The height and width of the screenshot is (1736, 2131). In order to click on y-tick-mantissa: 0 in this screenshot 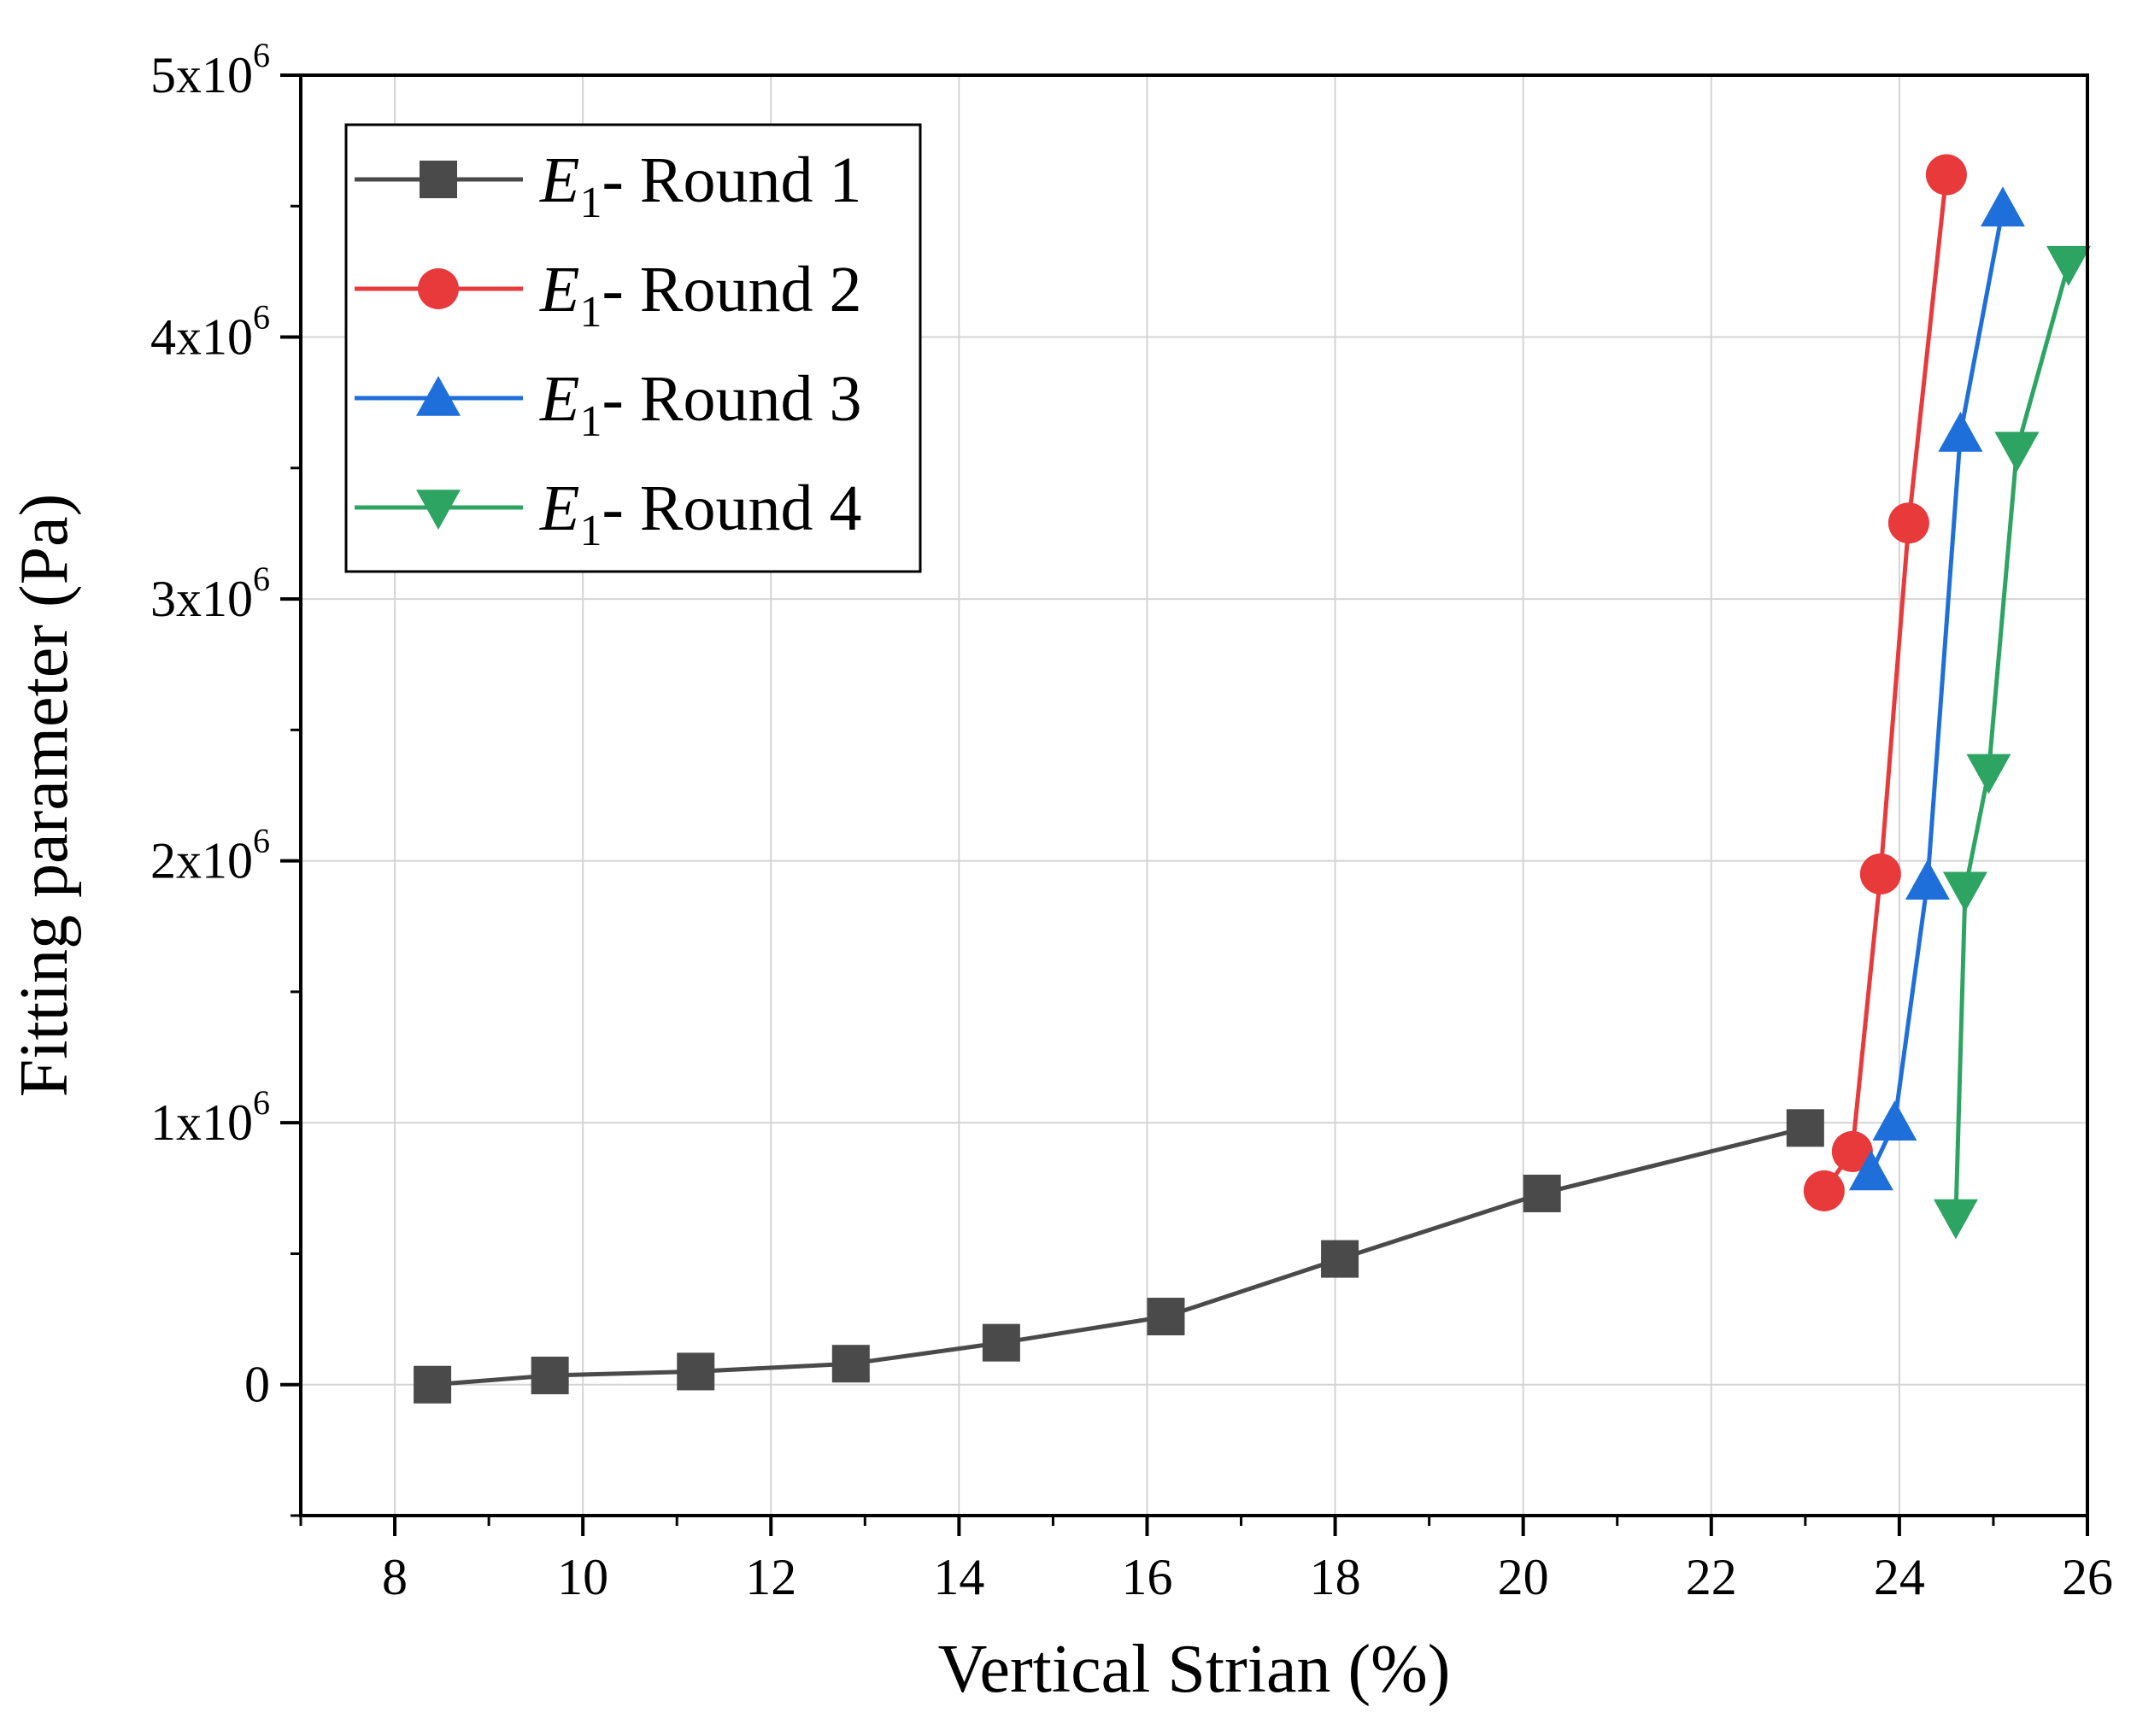, I will do `click(257, 1385)`.